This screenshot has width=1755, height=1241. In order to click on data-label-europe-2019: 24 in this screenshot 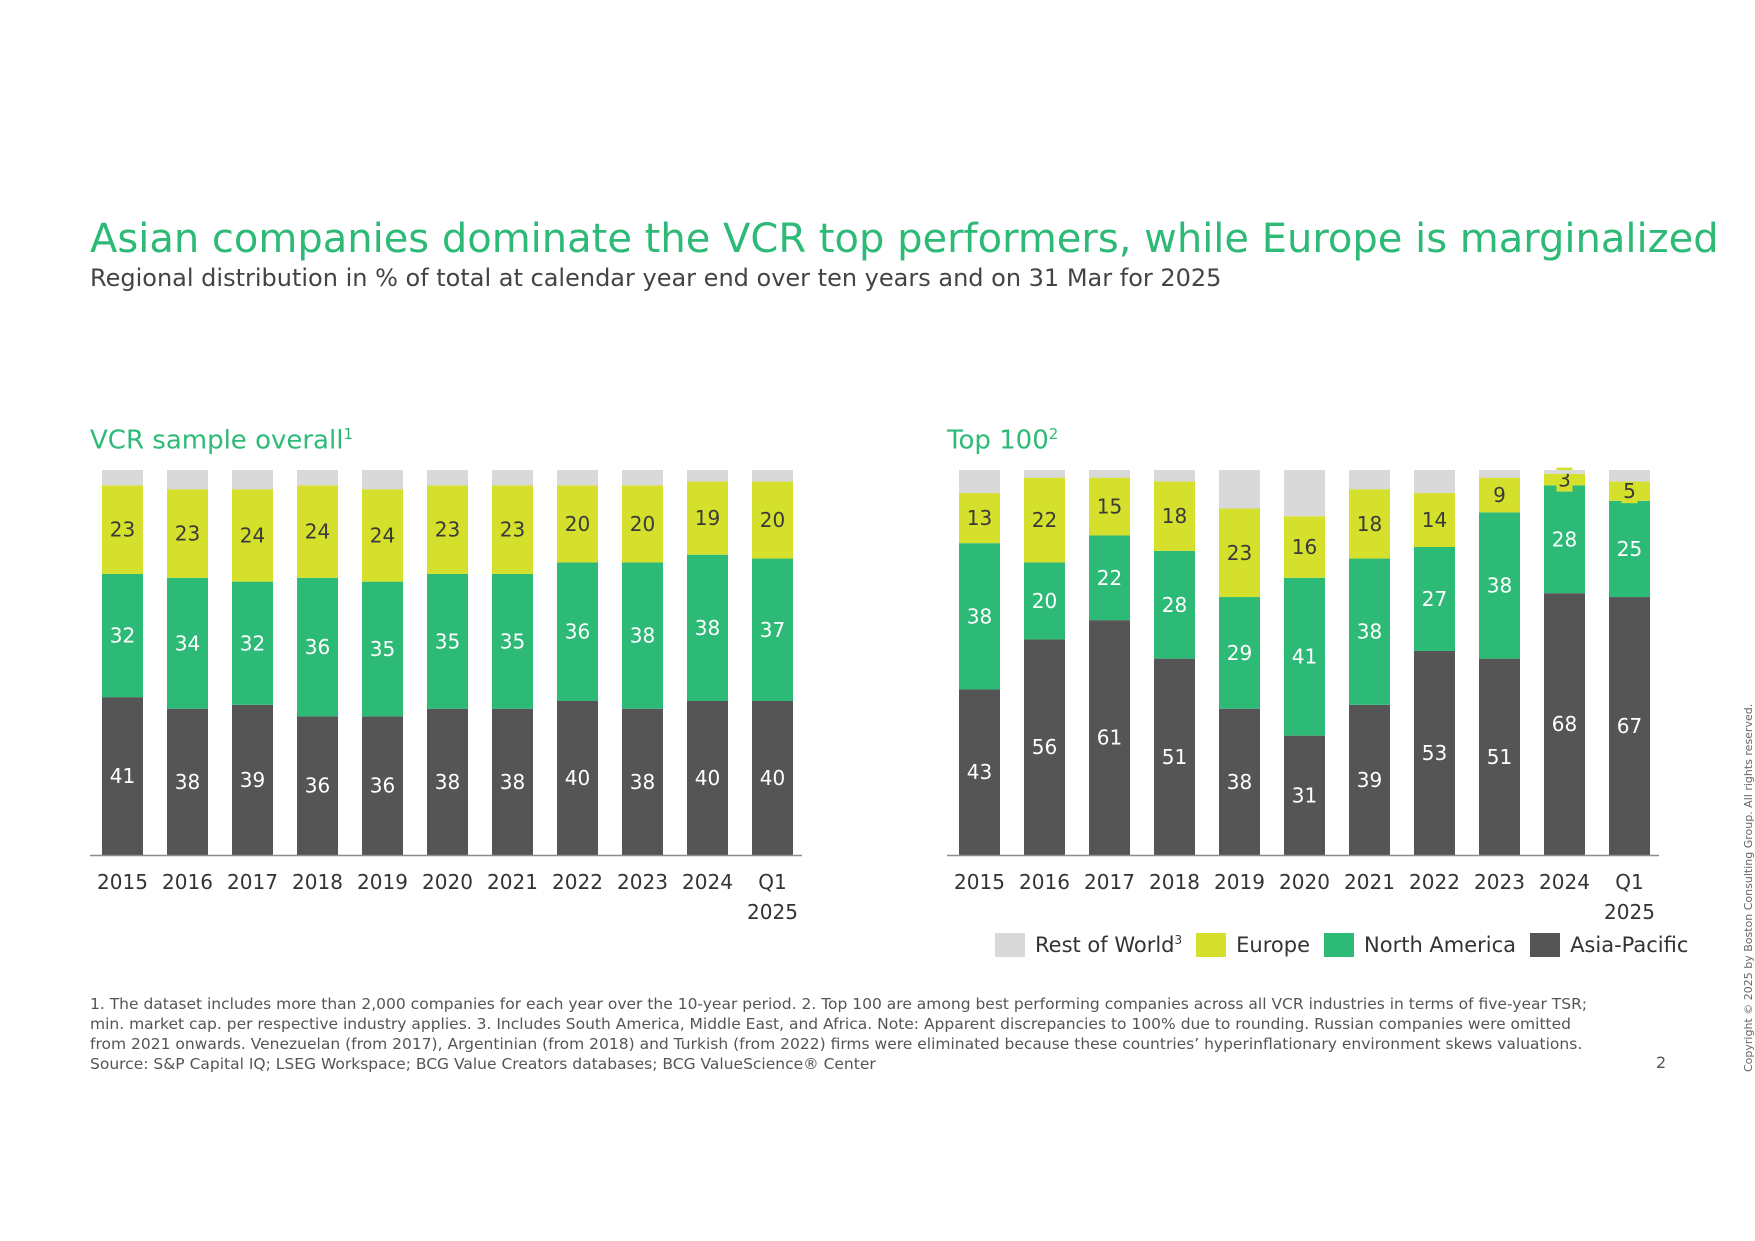, I will do `click(382, 535)`.